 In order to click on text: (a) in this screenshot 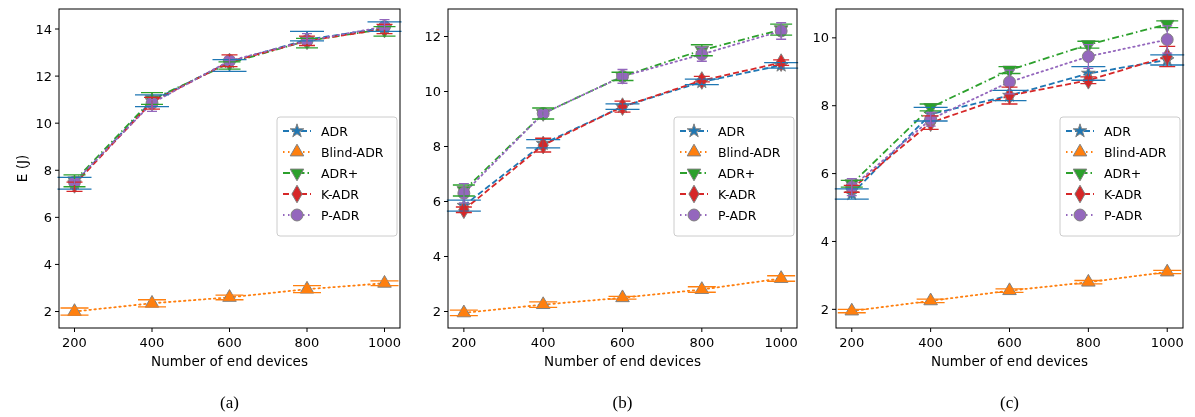, I will do `click(229, 402)`.